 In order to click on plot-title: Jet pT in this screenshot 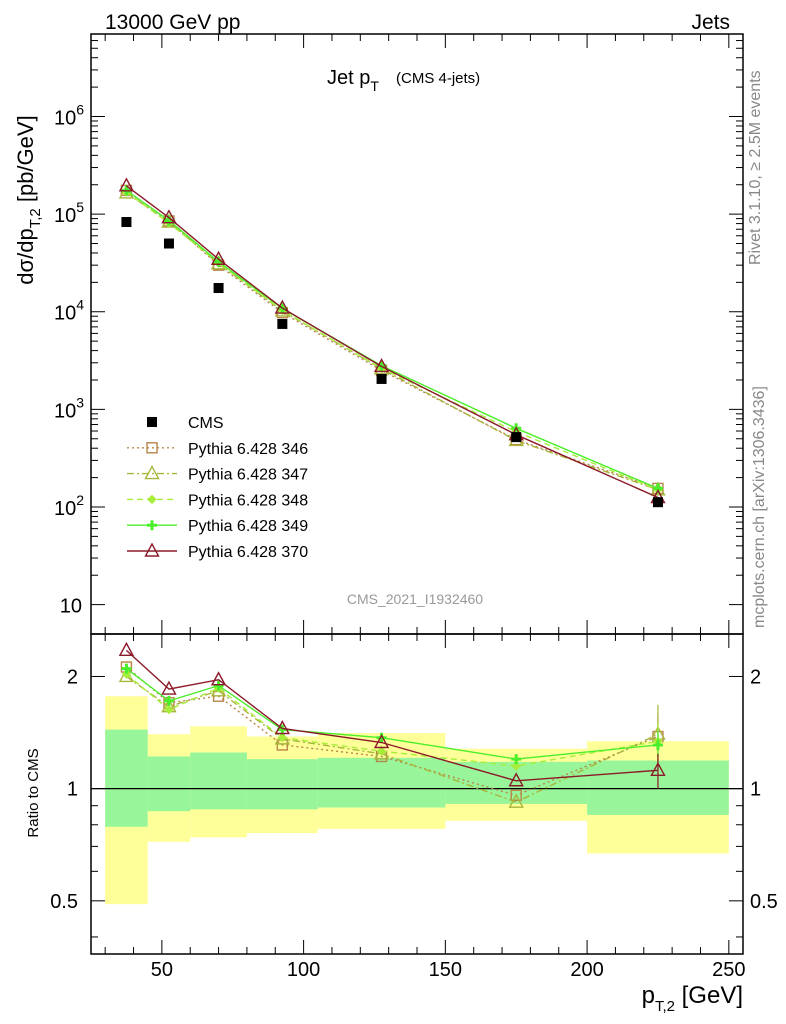, I will do `click(353, 80)`.